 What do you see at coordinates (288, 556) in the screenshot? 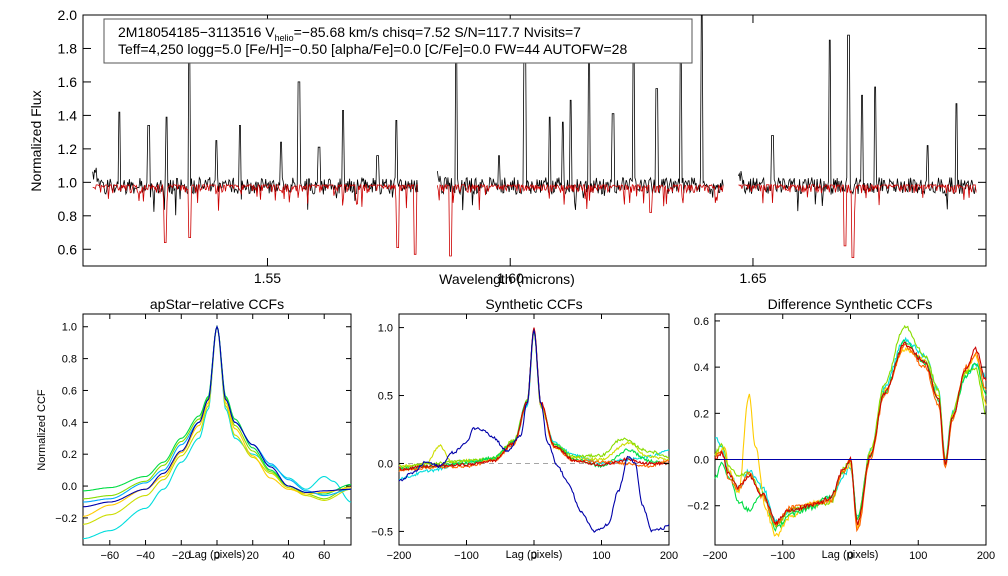
I see `x-tick-label: 40` at bounding box center [288, 556].